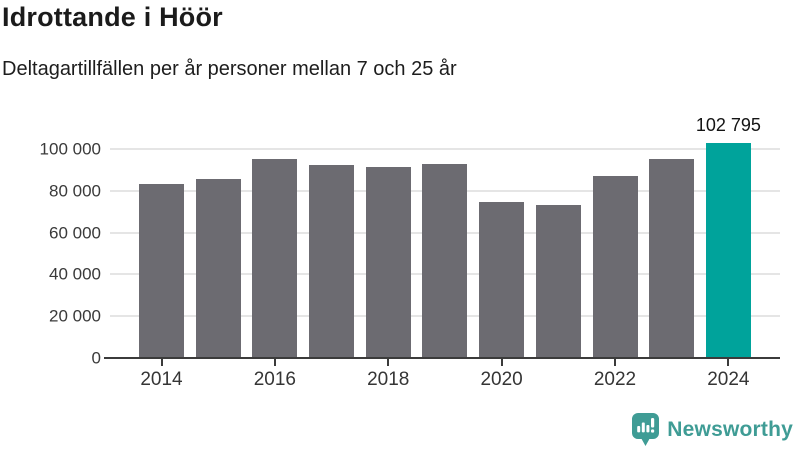 This screenshot has width=800, height=450. I want to click on bar-2021, so click(558, 281).